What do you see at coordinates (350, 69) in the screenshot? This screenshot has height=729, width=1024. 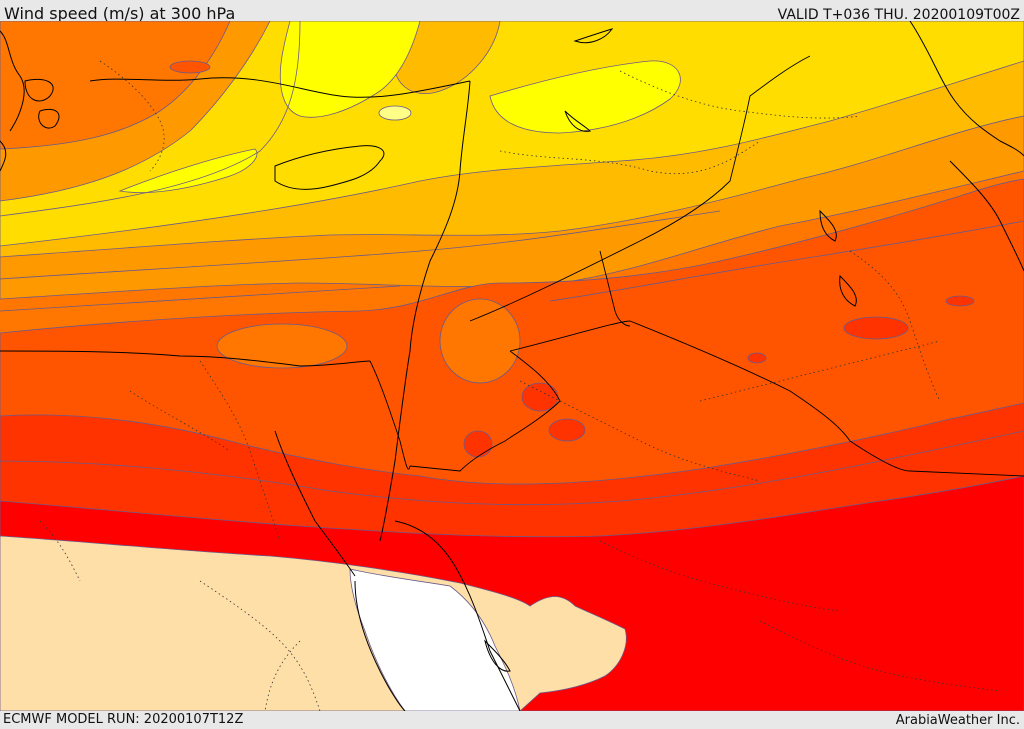 I see `band-yellow-north` at bounding box center [350, 69].